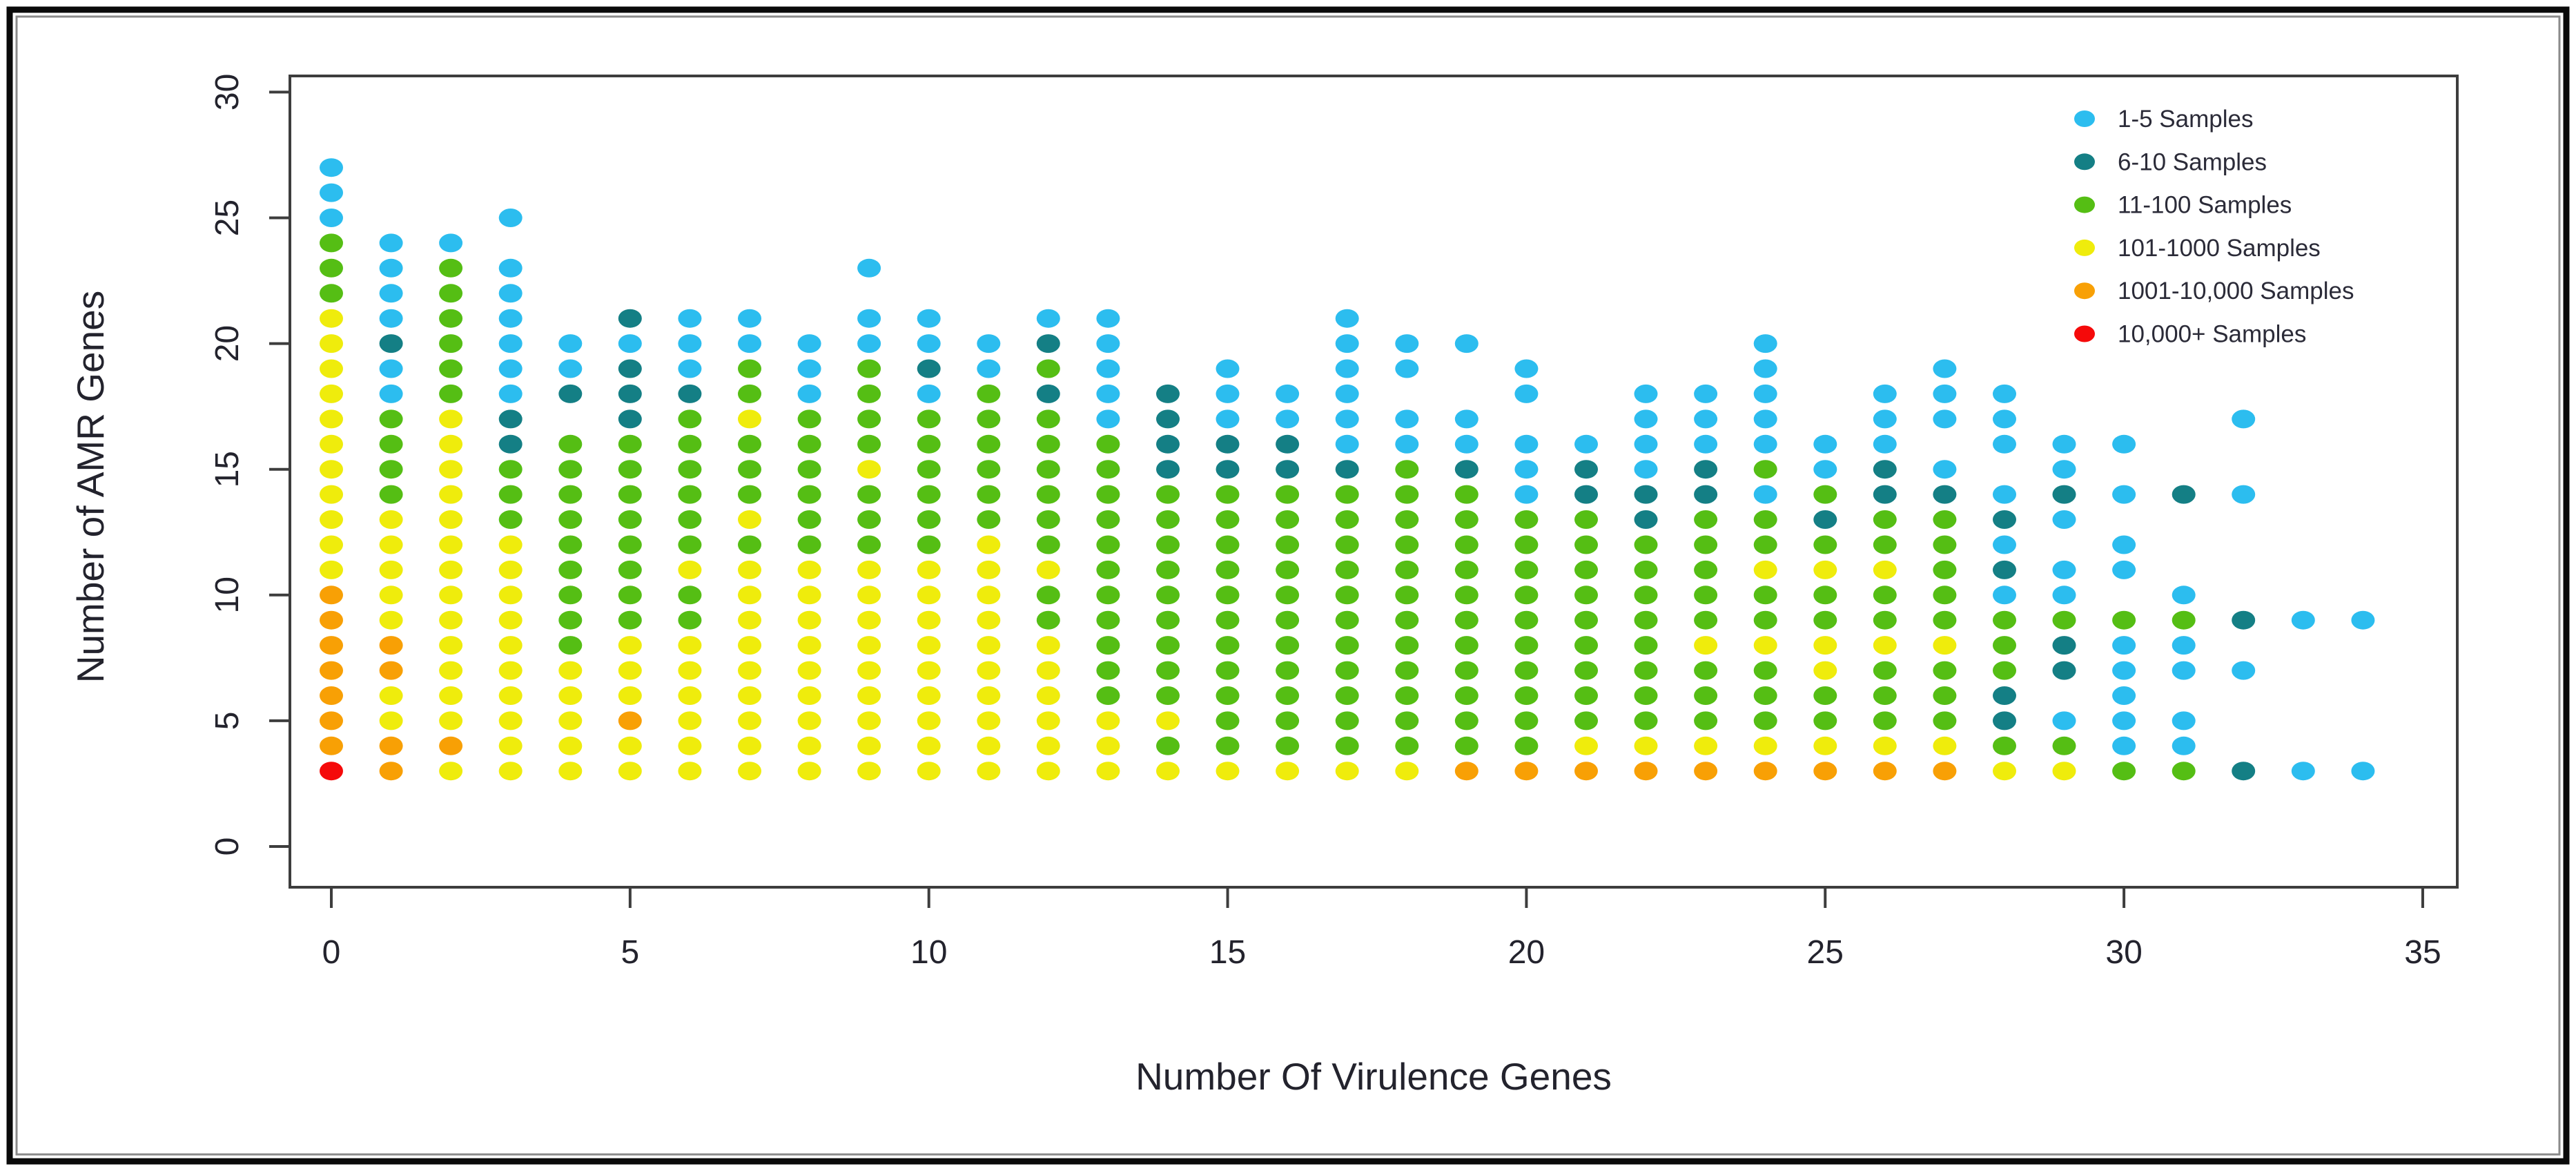 Image resolution: width=2576 pixels, height=1171 pixels. Describe the element at coordinates (2004, 393) in the screenshot. I see `data-point-x28-y18` at that location.